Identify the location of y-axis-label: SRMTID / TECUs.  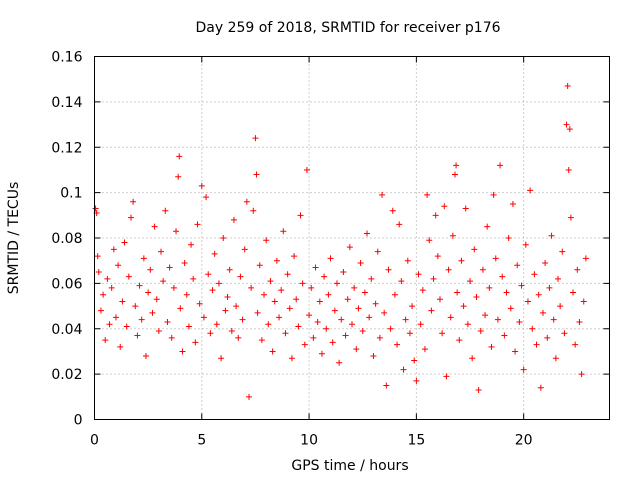
(14, 238).